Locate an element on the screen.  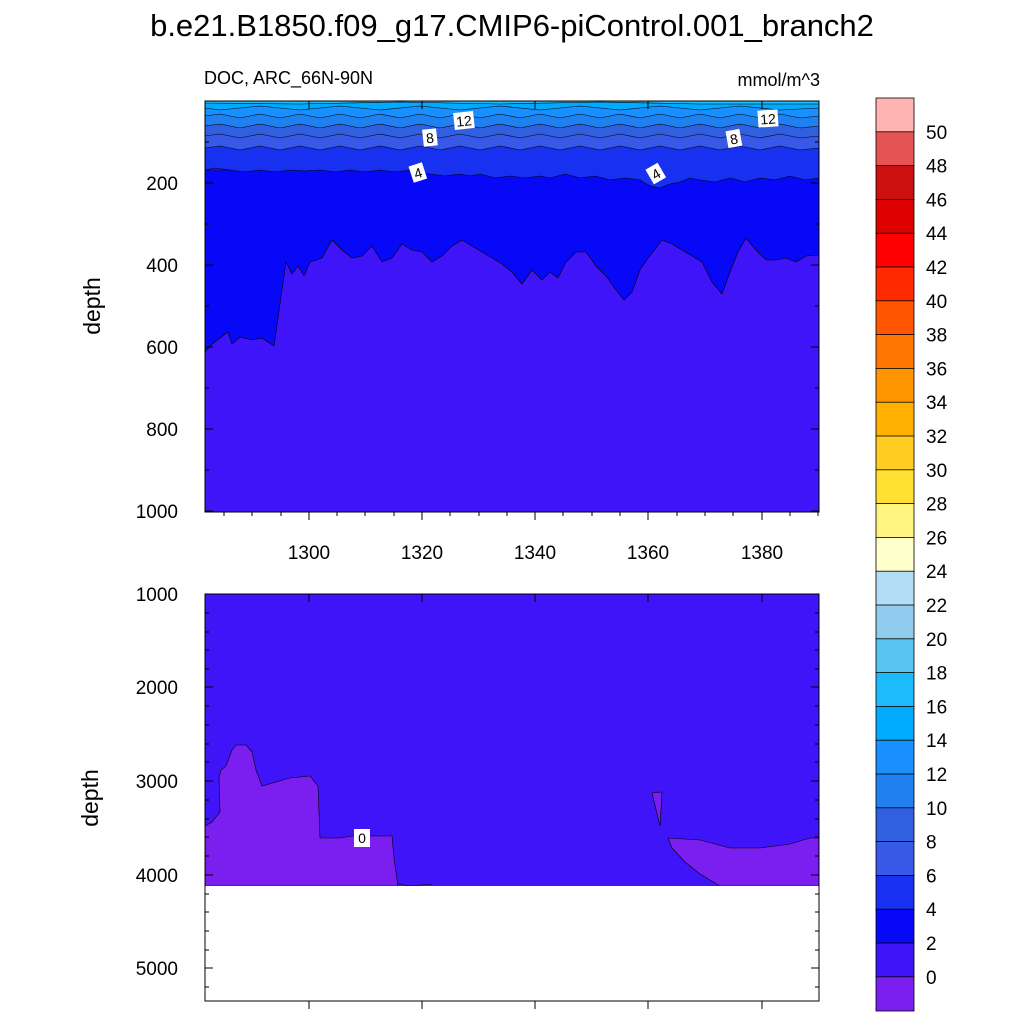
colorbar-label: 24 is located at coordinates (937, 572).